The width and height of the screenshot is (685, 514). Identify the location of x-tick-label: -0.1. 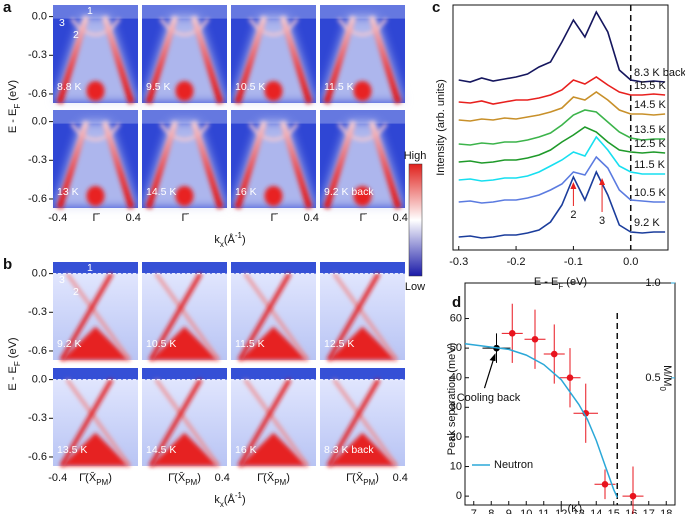
(573, 262).